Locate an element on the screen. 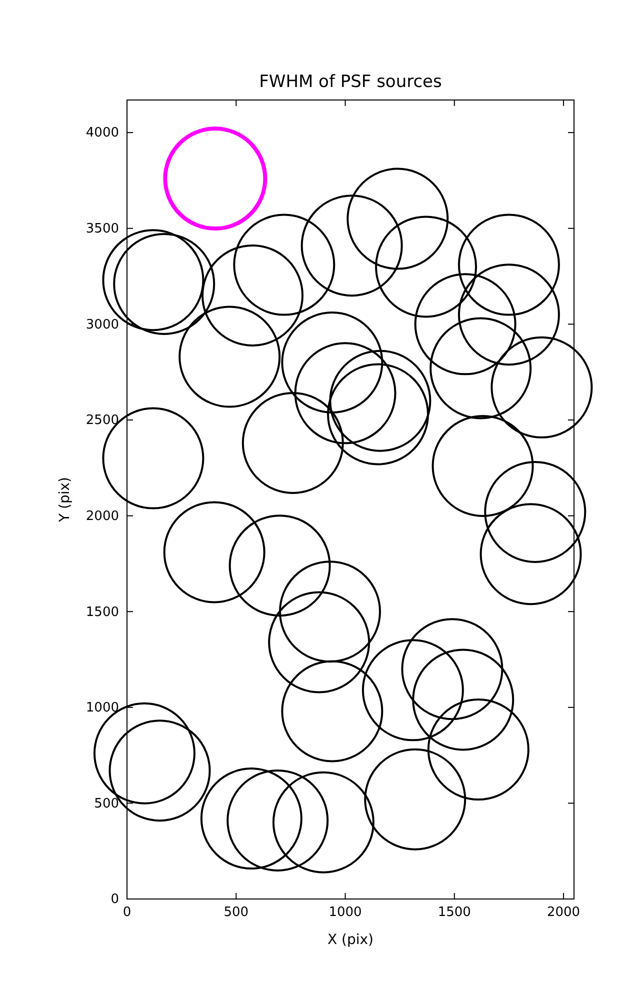 The width and height of the screenshot is (637, 1000). x-tick-label: 500 is located at coordinates (236, 912).